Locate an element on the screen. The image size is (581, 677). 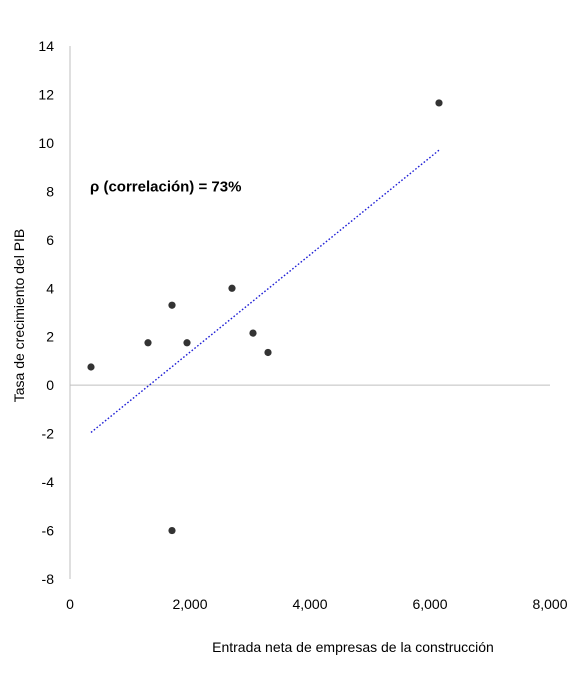
y-tick-label: 14 is located at coordinates (46, 46).